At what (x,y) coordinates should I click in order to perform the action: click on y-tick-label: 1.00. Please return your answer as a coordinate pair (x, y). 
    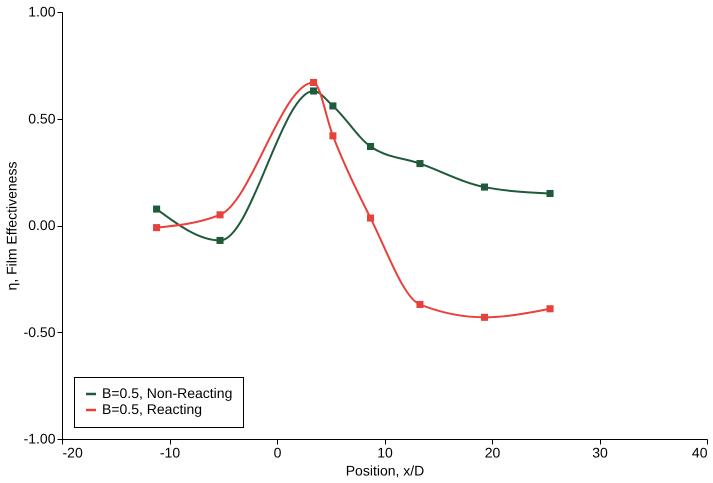
    Looking at the image, I should click on (42, 12).